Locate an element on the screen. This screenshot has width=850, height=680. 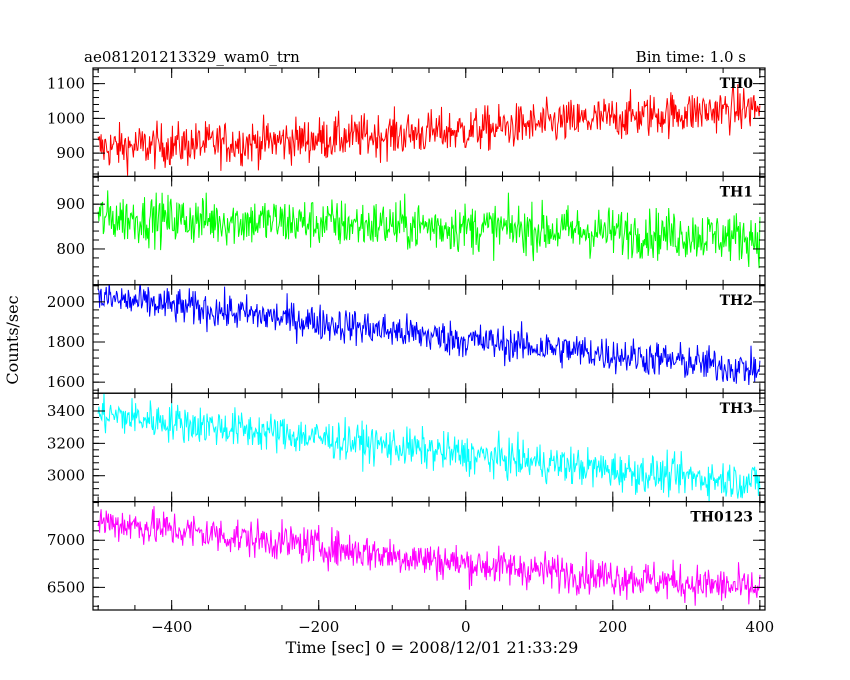
bin-time-label: Bin time: 1.0 s is located at coordinates (691, 57).